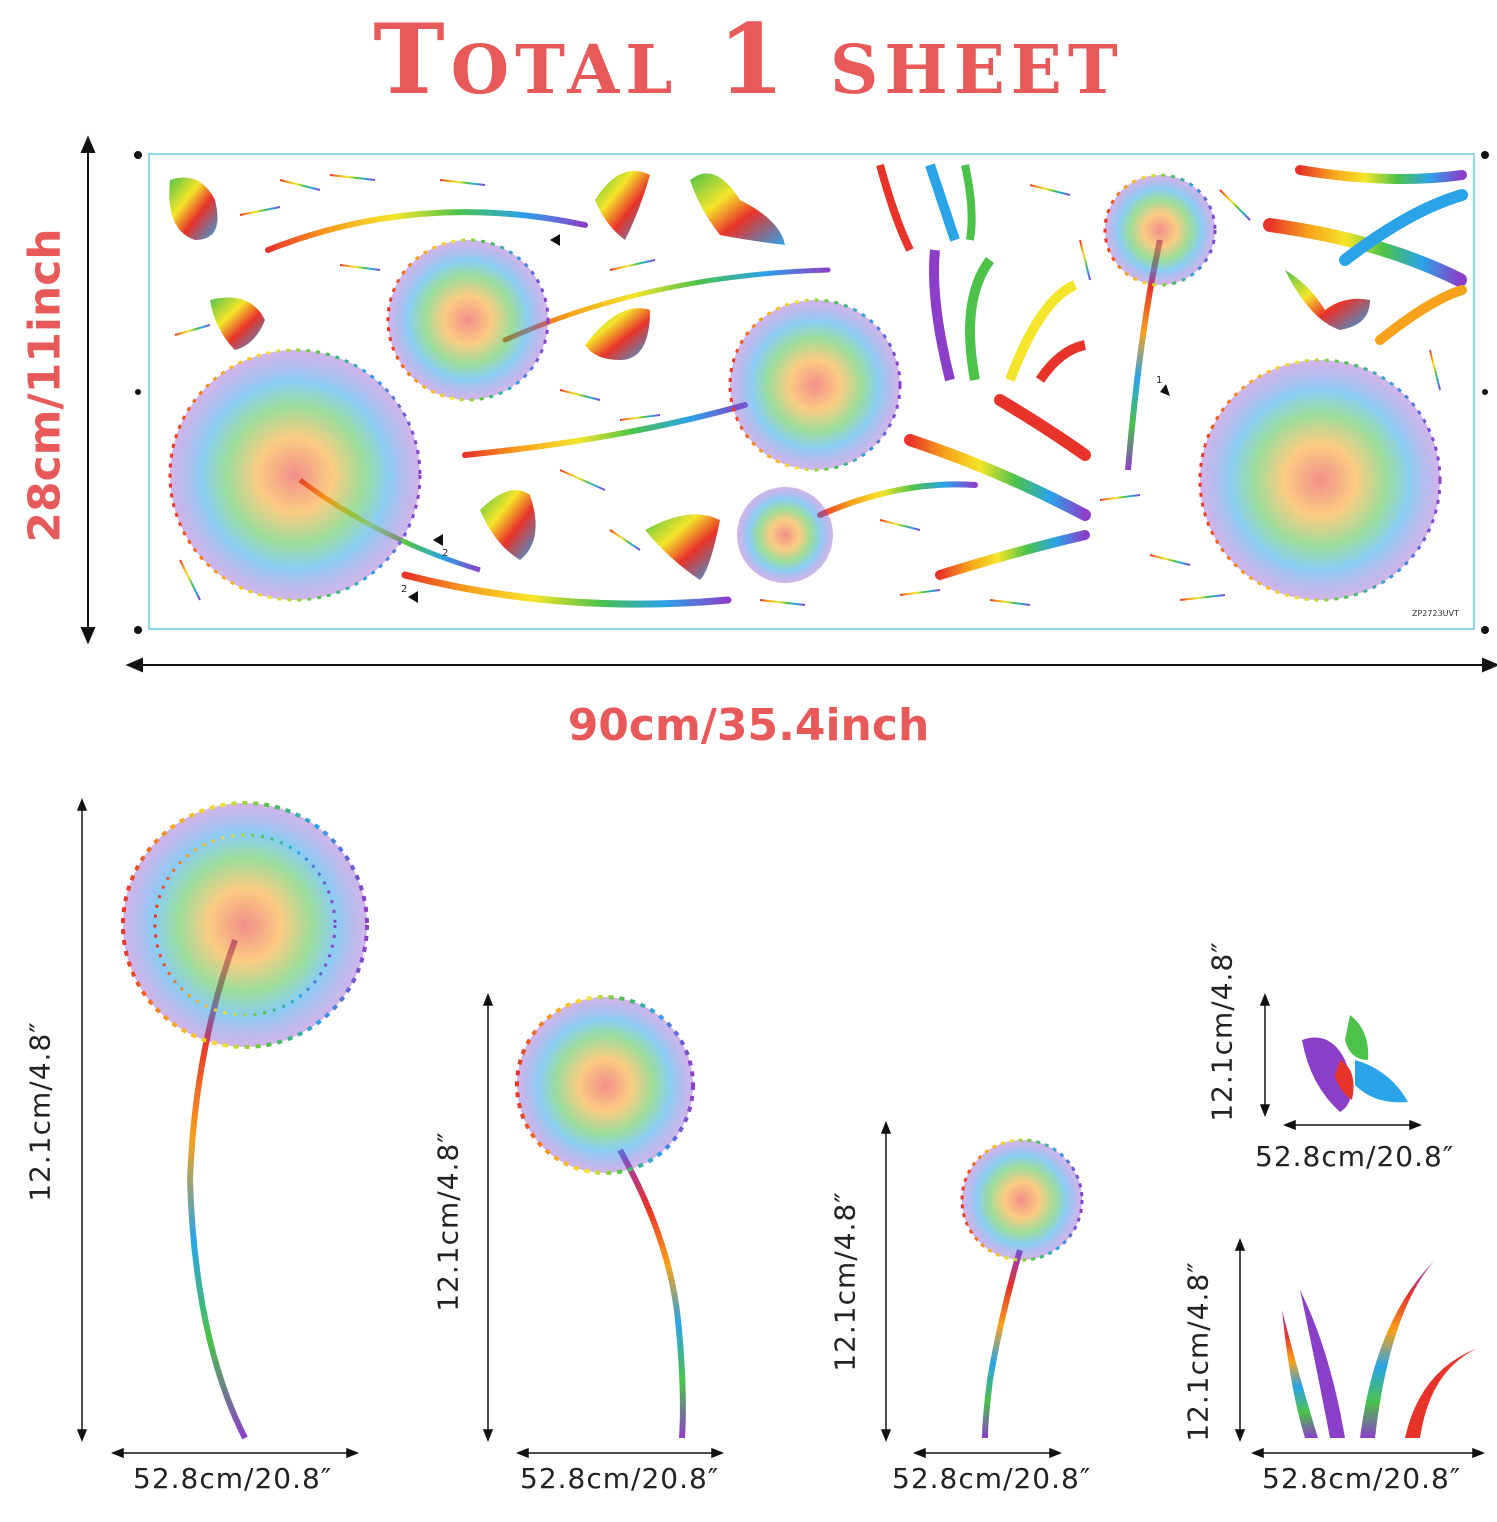  I want to click on butterfly-height-label: 12.1cm/4.8″, so click(1222, 1031).